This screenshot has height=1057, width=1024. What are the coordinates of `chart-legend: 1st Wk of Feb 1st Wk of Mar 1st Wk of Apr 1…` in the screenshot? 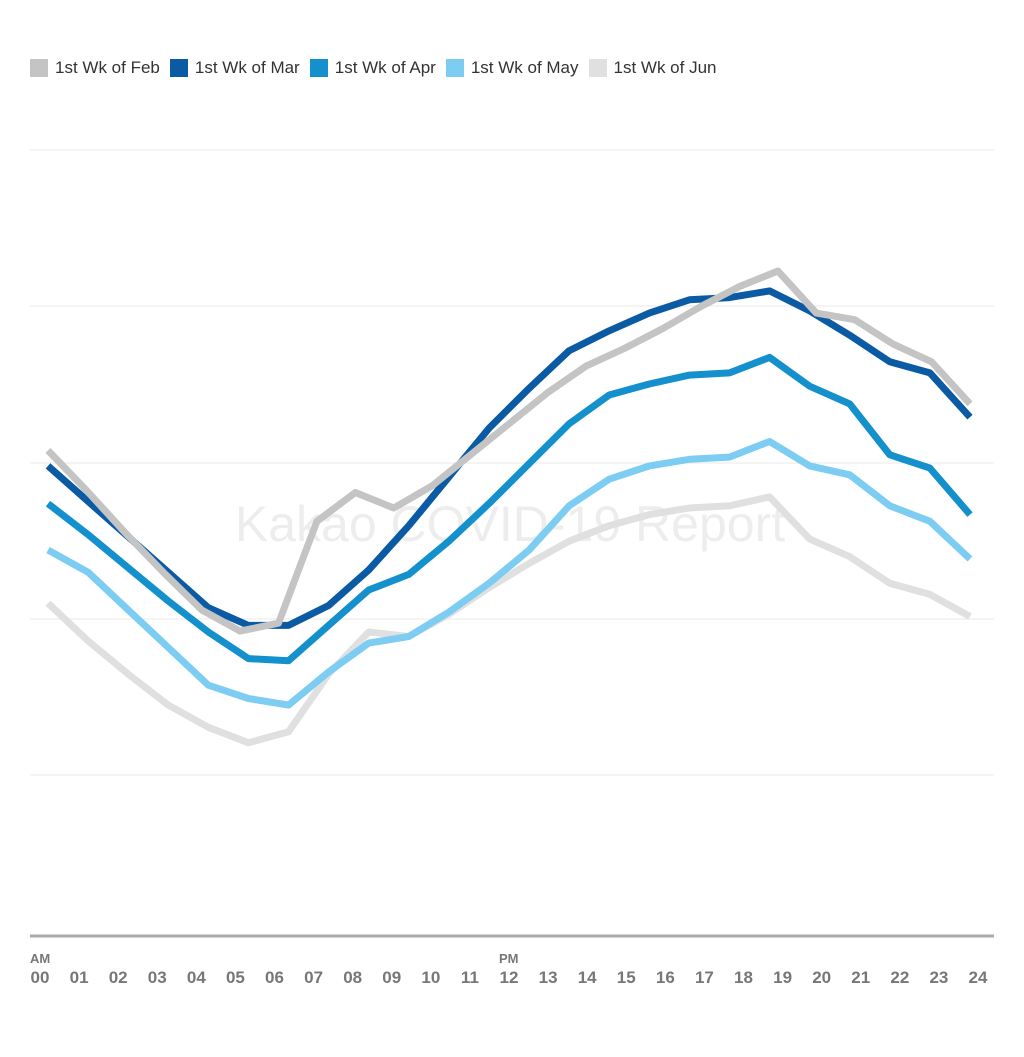 It's located at (378, 68).